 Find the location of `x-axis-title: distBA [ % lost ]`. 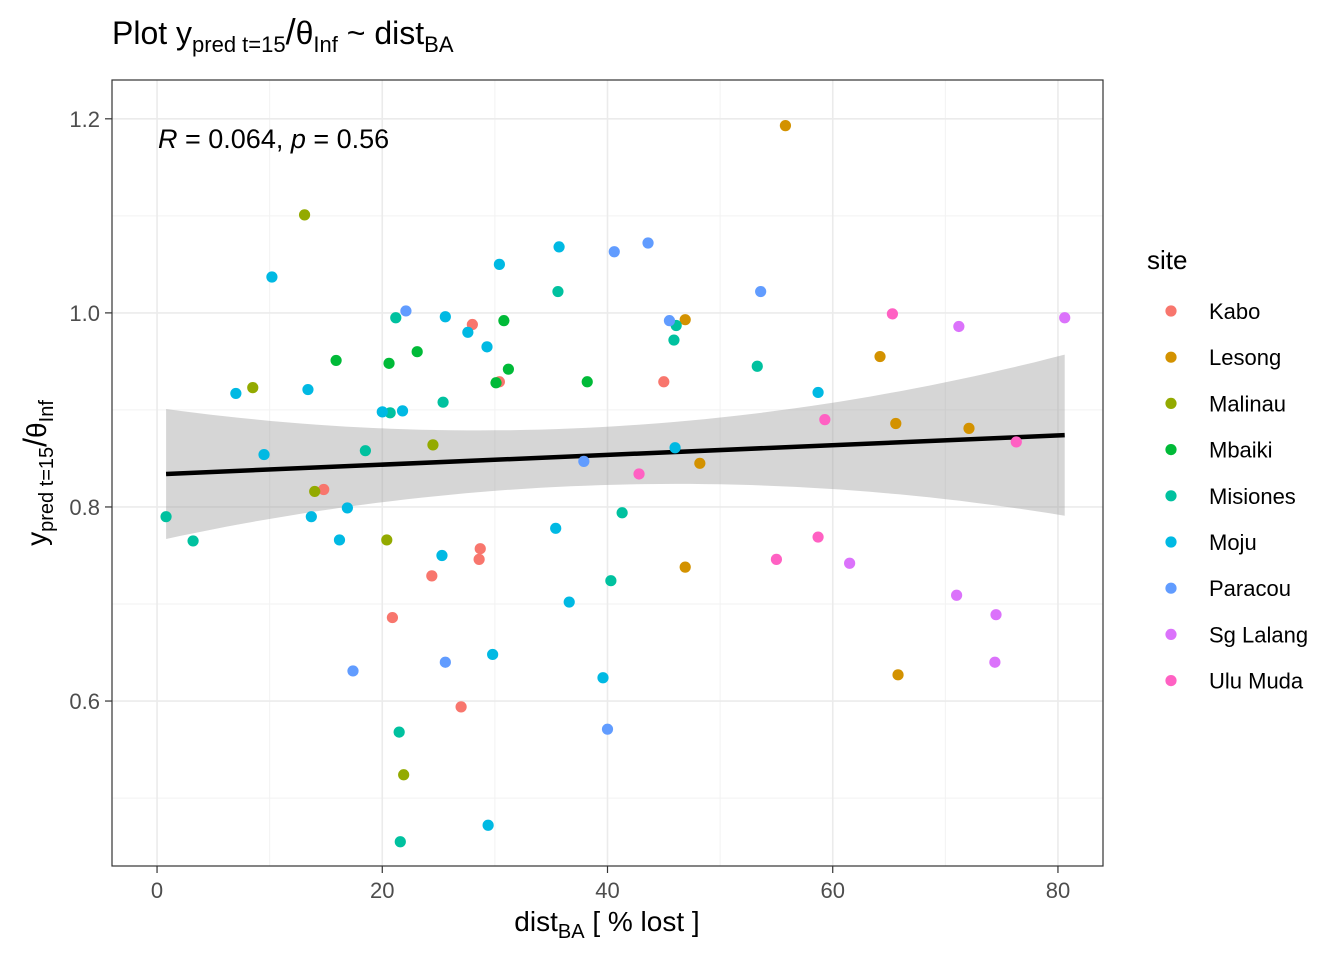

x-axis-title: distBA [ % lost ] is located at coordinates (606, 924).